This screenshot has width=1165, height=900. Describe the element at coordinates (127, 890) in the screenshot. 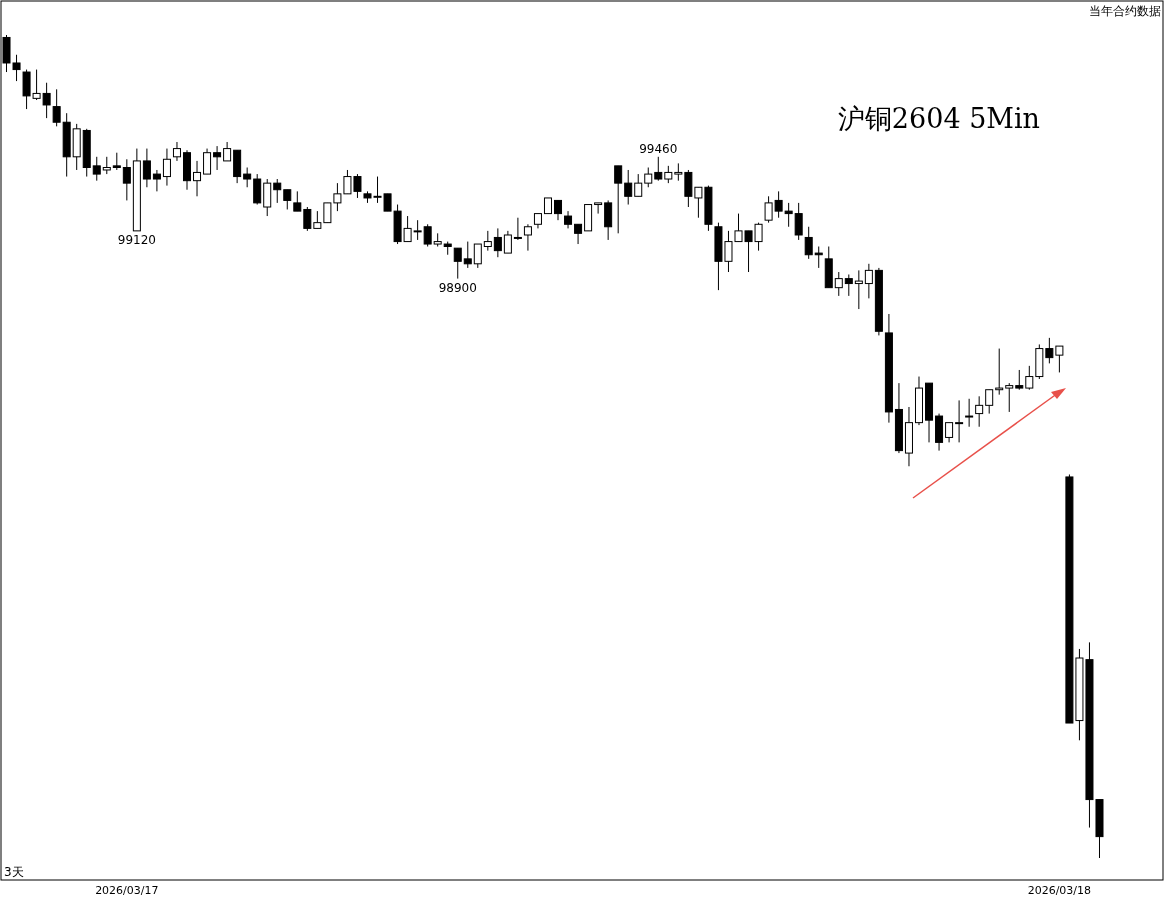

I see `x-tick-label: 2026/03/17` at that location.